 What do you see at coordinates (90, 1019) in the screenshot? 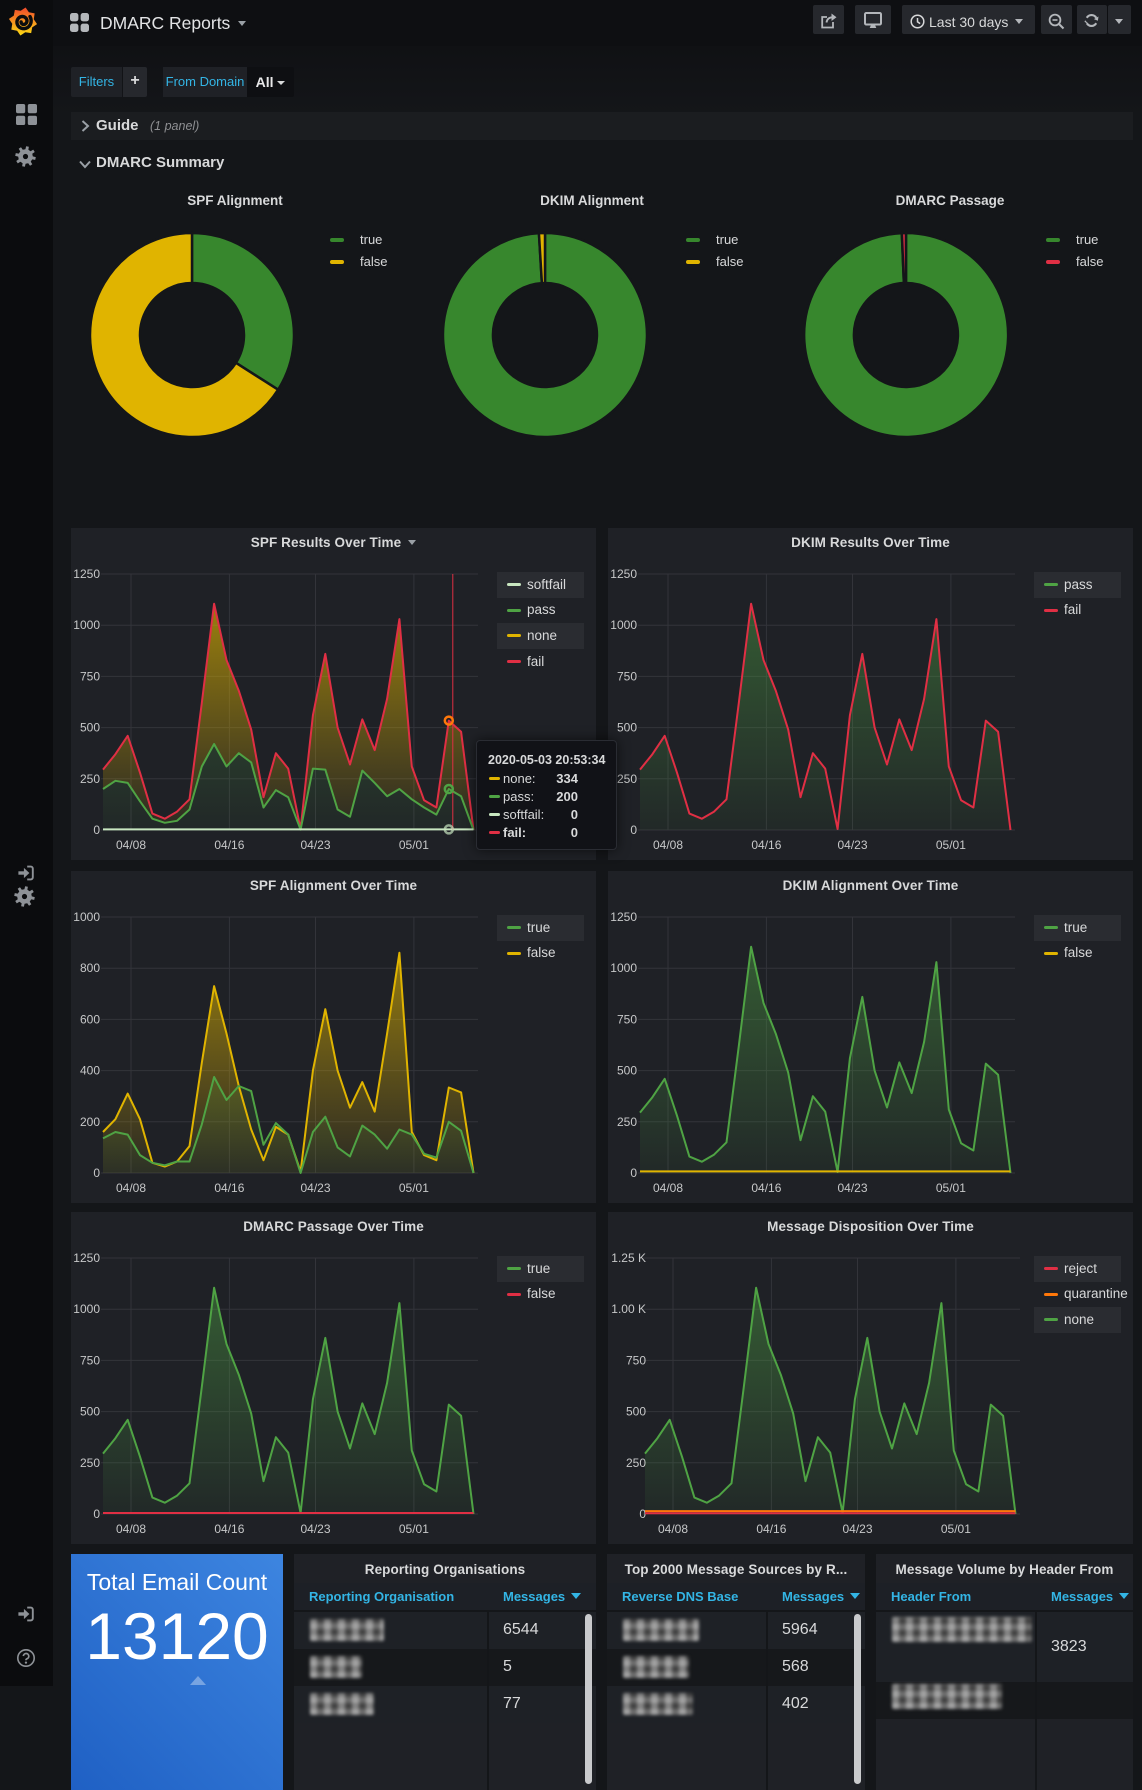
I see `svg-text: 600` at bounding box center [90, 1019].